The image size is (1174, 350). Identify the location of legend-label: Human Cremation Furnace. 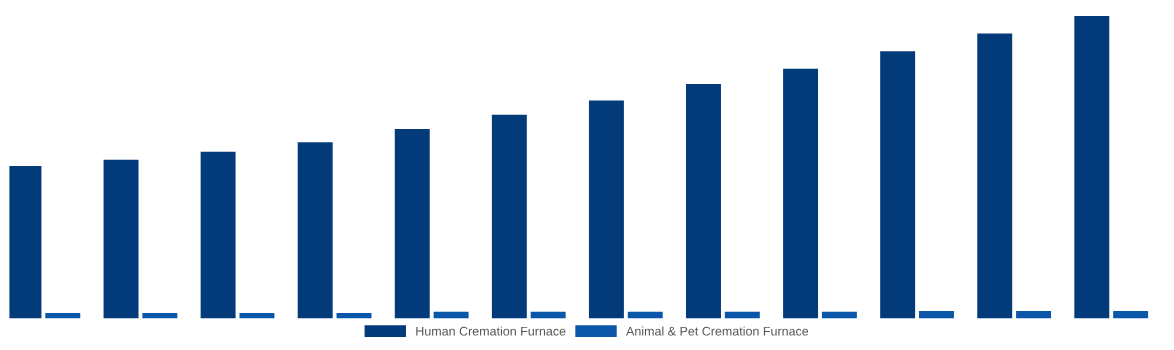
(491, 331).